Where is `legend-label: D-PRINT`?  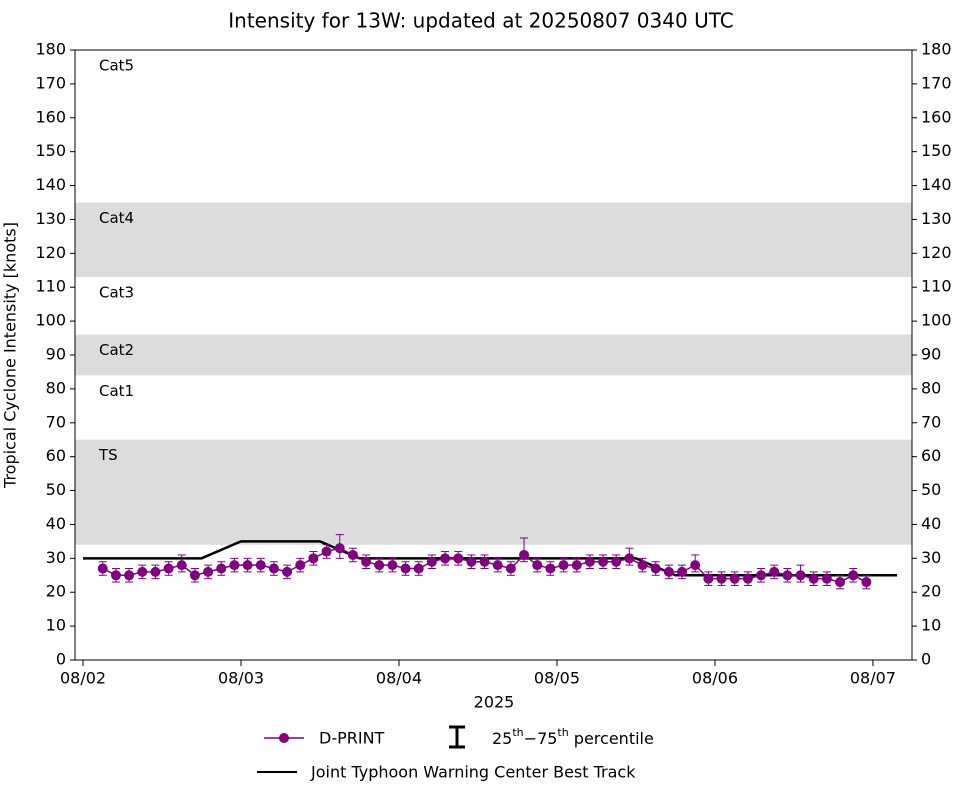 legend-label: D-PRINT is located at coordinates (352, 738).